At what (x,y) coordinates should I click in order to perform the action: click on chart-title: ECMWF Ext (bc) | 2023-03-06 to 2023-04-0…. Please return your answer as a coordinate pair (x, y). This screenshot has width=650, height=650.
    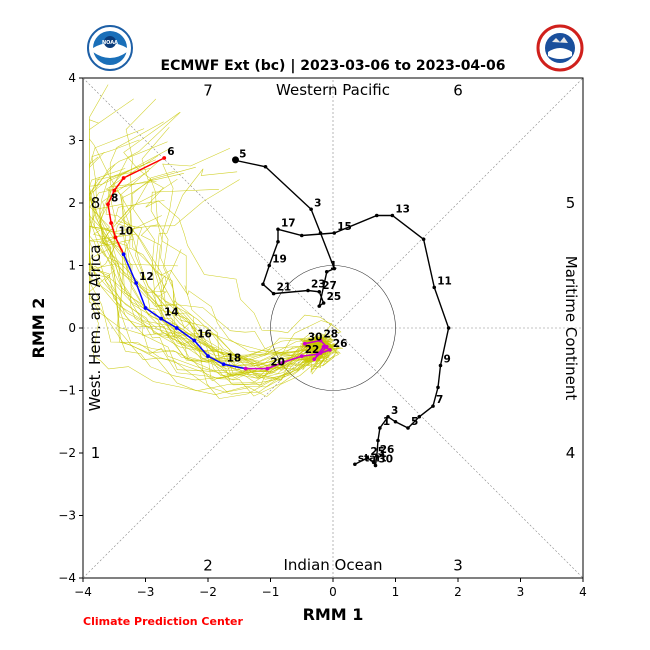
    Looking at the image, I should click on (333, 66).